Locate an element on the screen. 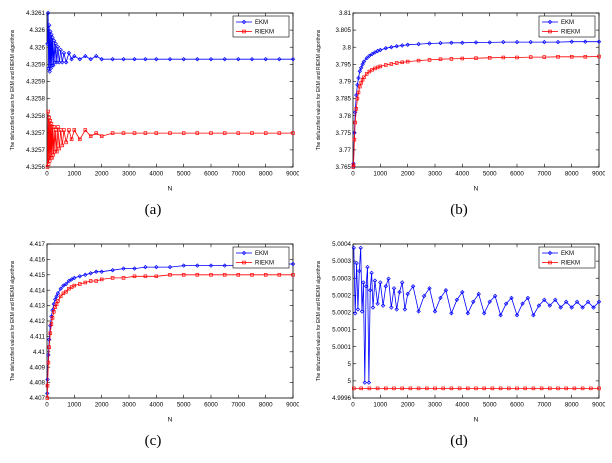 Image resolution: width=612 pixels, height=463 pixels. y-tick-label: 3.78 is located at coordinates (345, 116).